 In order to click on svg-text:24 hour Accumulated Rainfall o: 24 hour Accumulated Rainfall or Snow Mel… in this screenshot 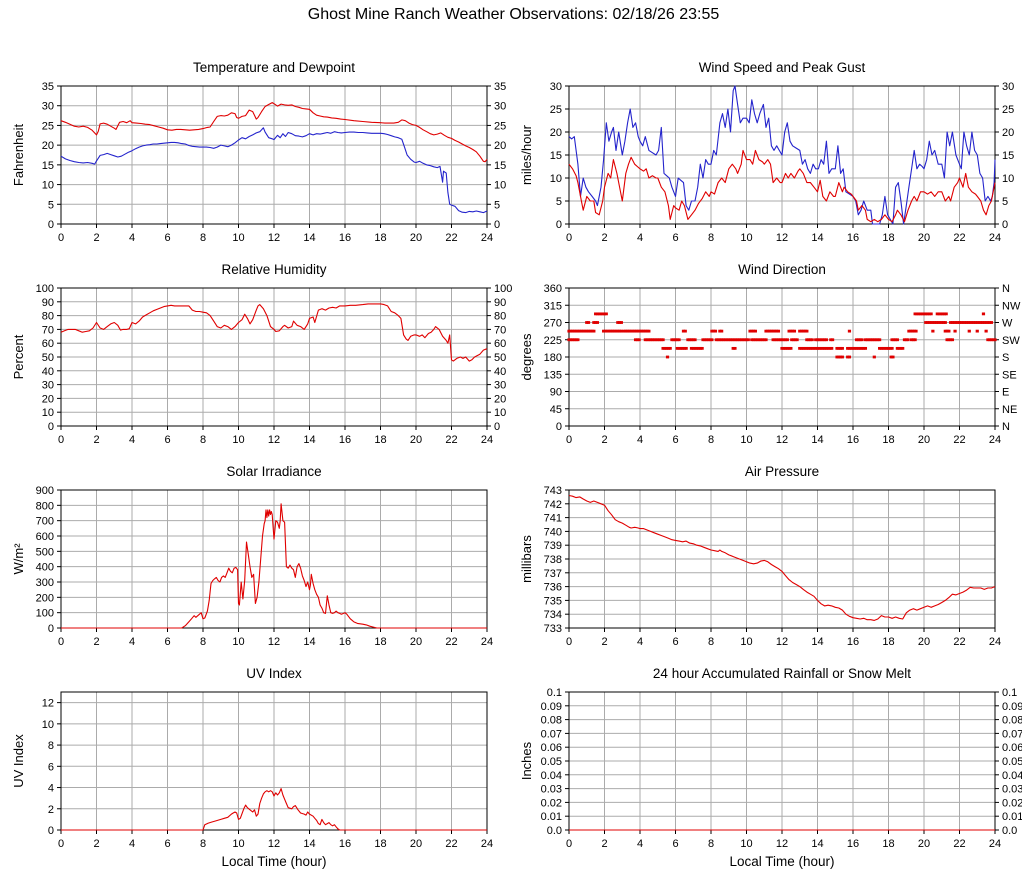, I will do `click(782, 673)`.